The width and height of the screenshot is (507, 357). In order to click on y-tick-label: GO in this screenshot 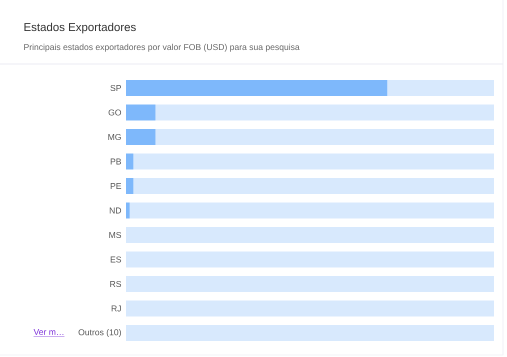, I will do `click(115, 112)`.